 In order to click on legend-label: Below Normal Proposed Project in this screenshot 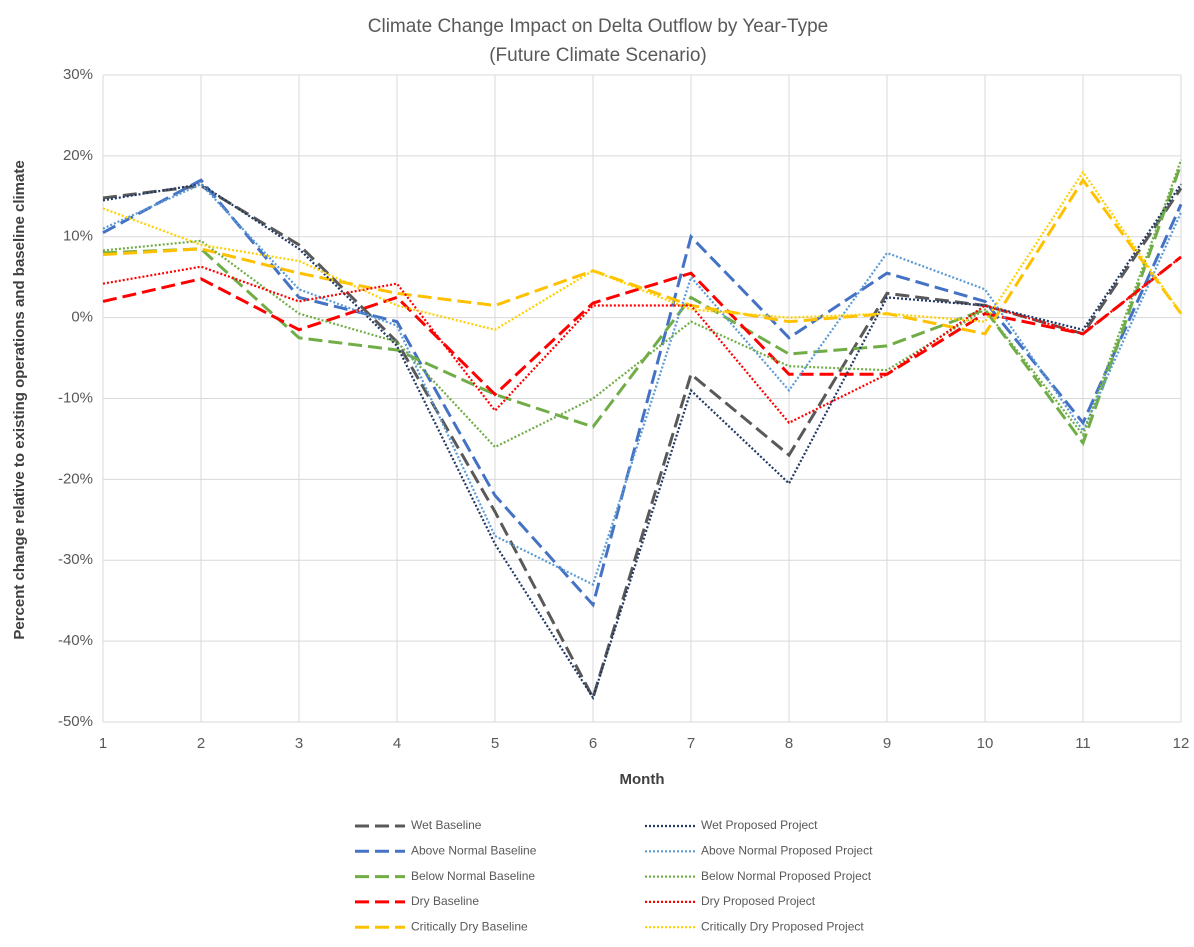, I will do `click(786, 876)`.